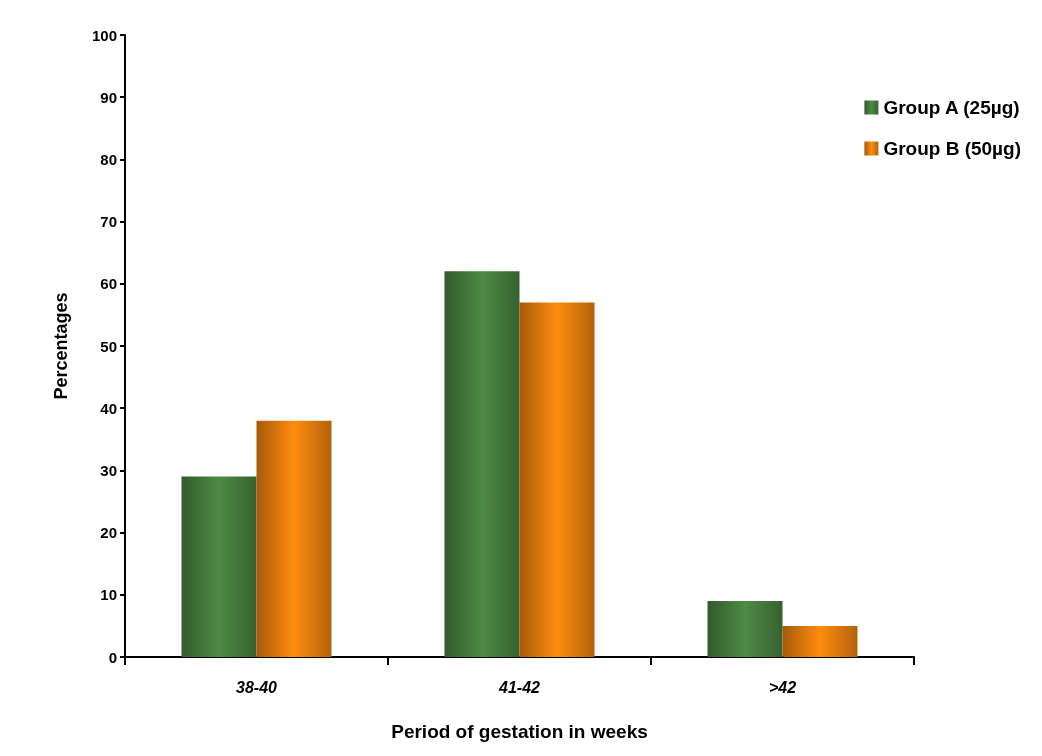  What do you see at coordinates (108, 222) in the screenshot?
I see `y-tick-label: 70` at bounding box center [108, 222].